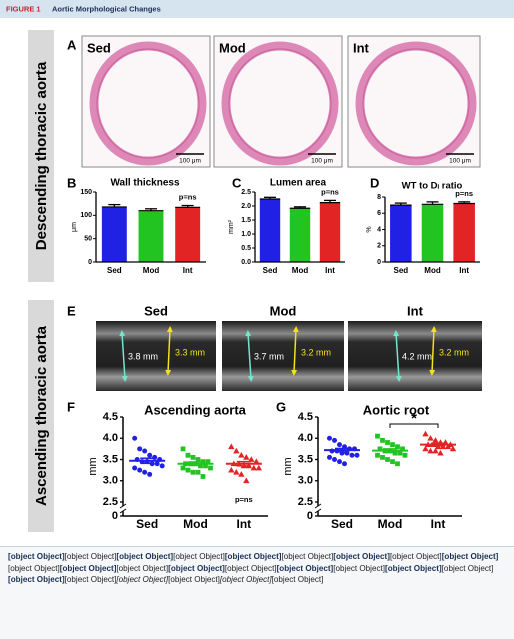 This screenshot has height=639, width=514. What do you see at coordinates (379, 246) in the screenshot?
I see `y-tick-label: 2` at bounding box center [379, 246].